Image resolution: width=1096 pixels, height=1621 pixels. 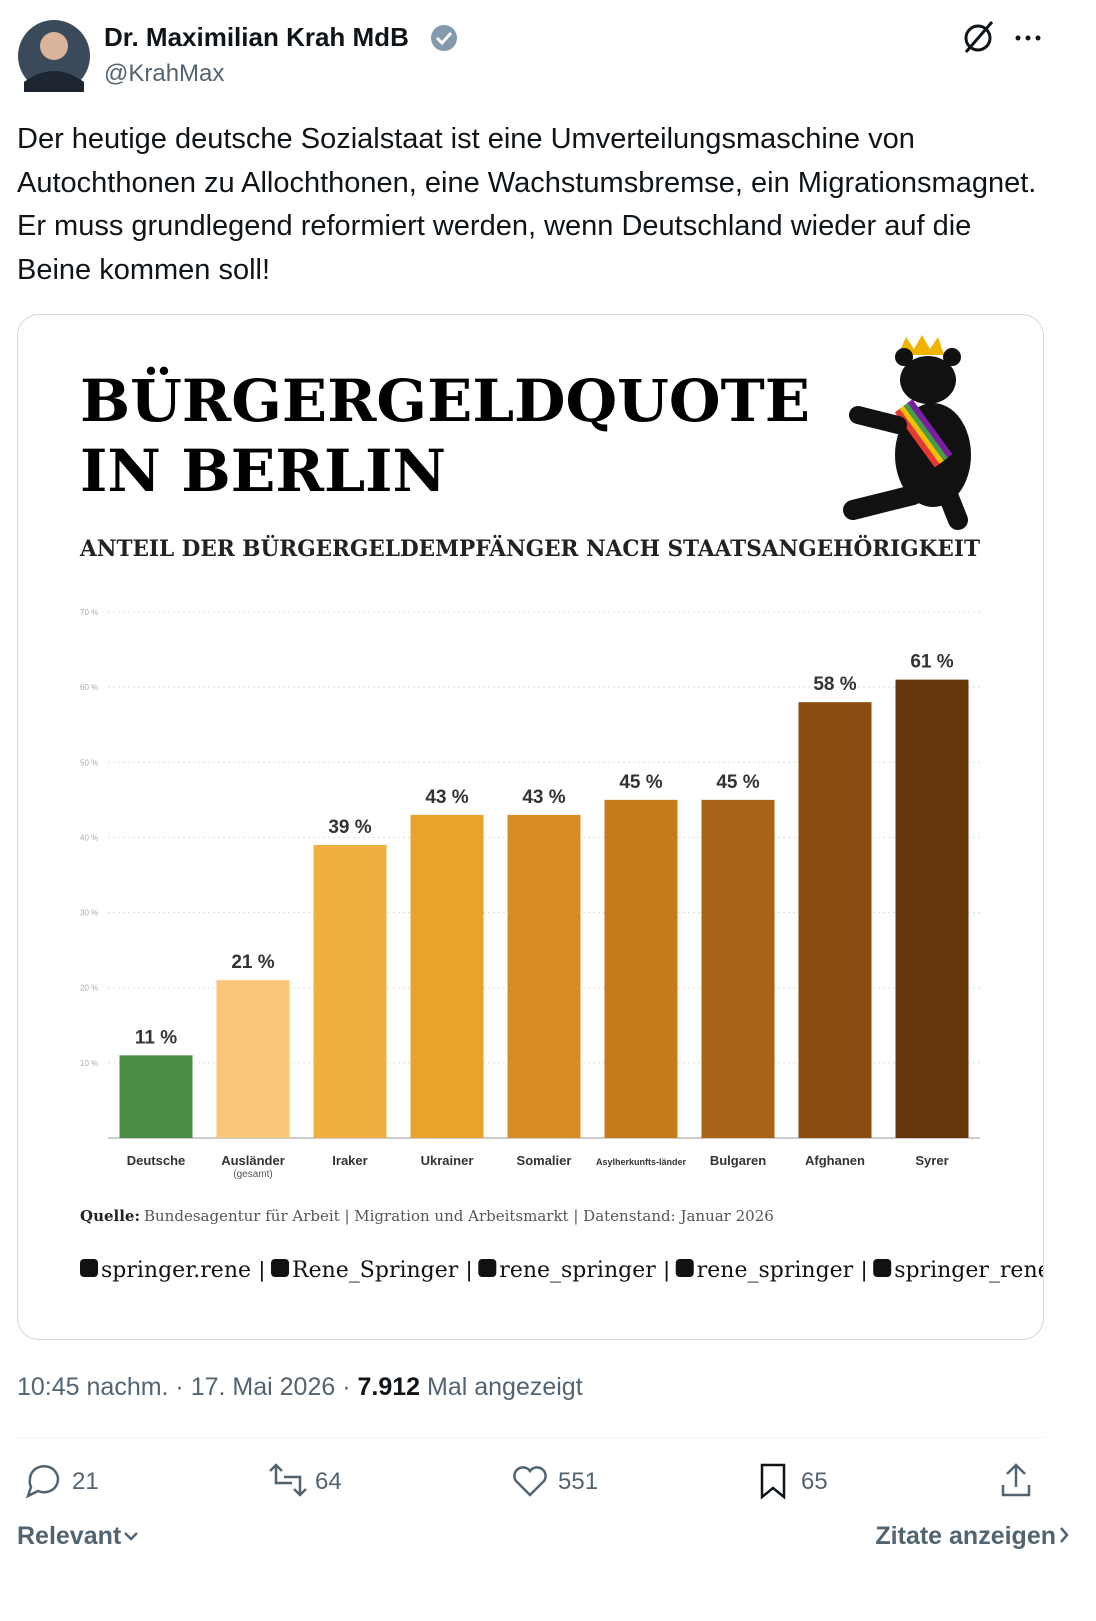 I want to click on avatar-suit, so click(x=54, y=81).